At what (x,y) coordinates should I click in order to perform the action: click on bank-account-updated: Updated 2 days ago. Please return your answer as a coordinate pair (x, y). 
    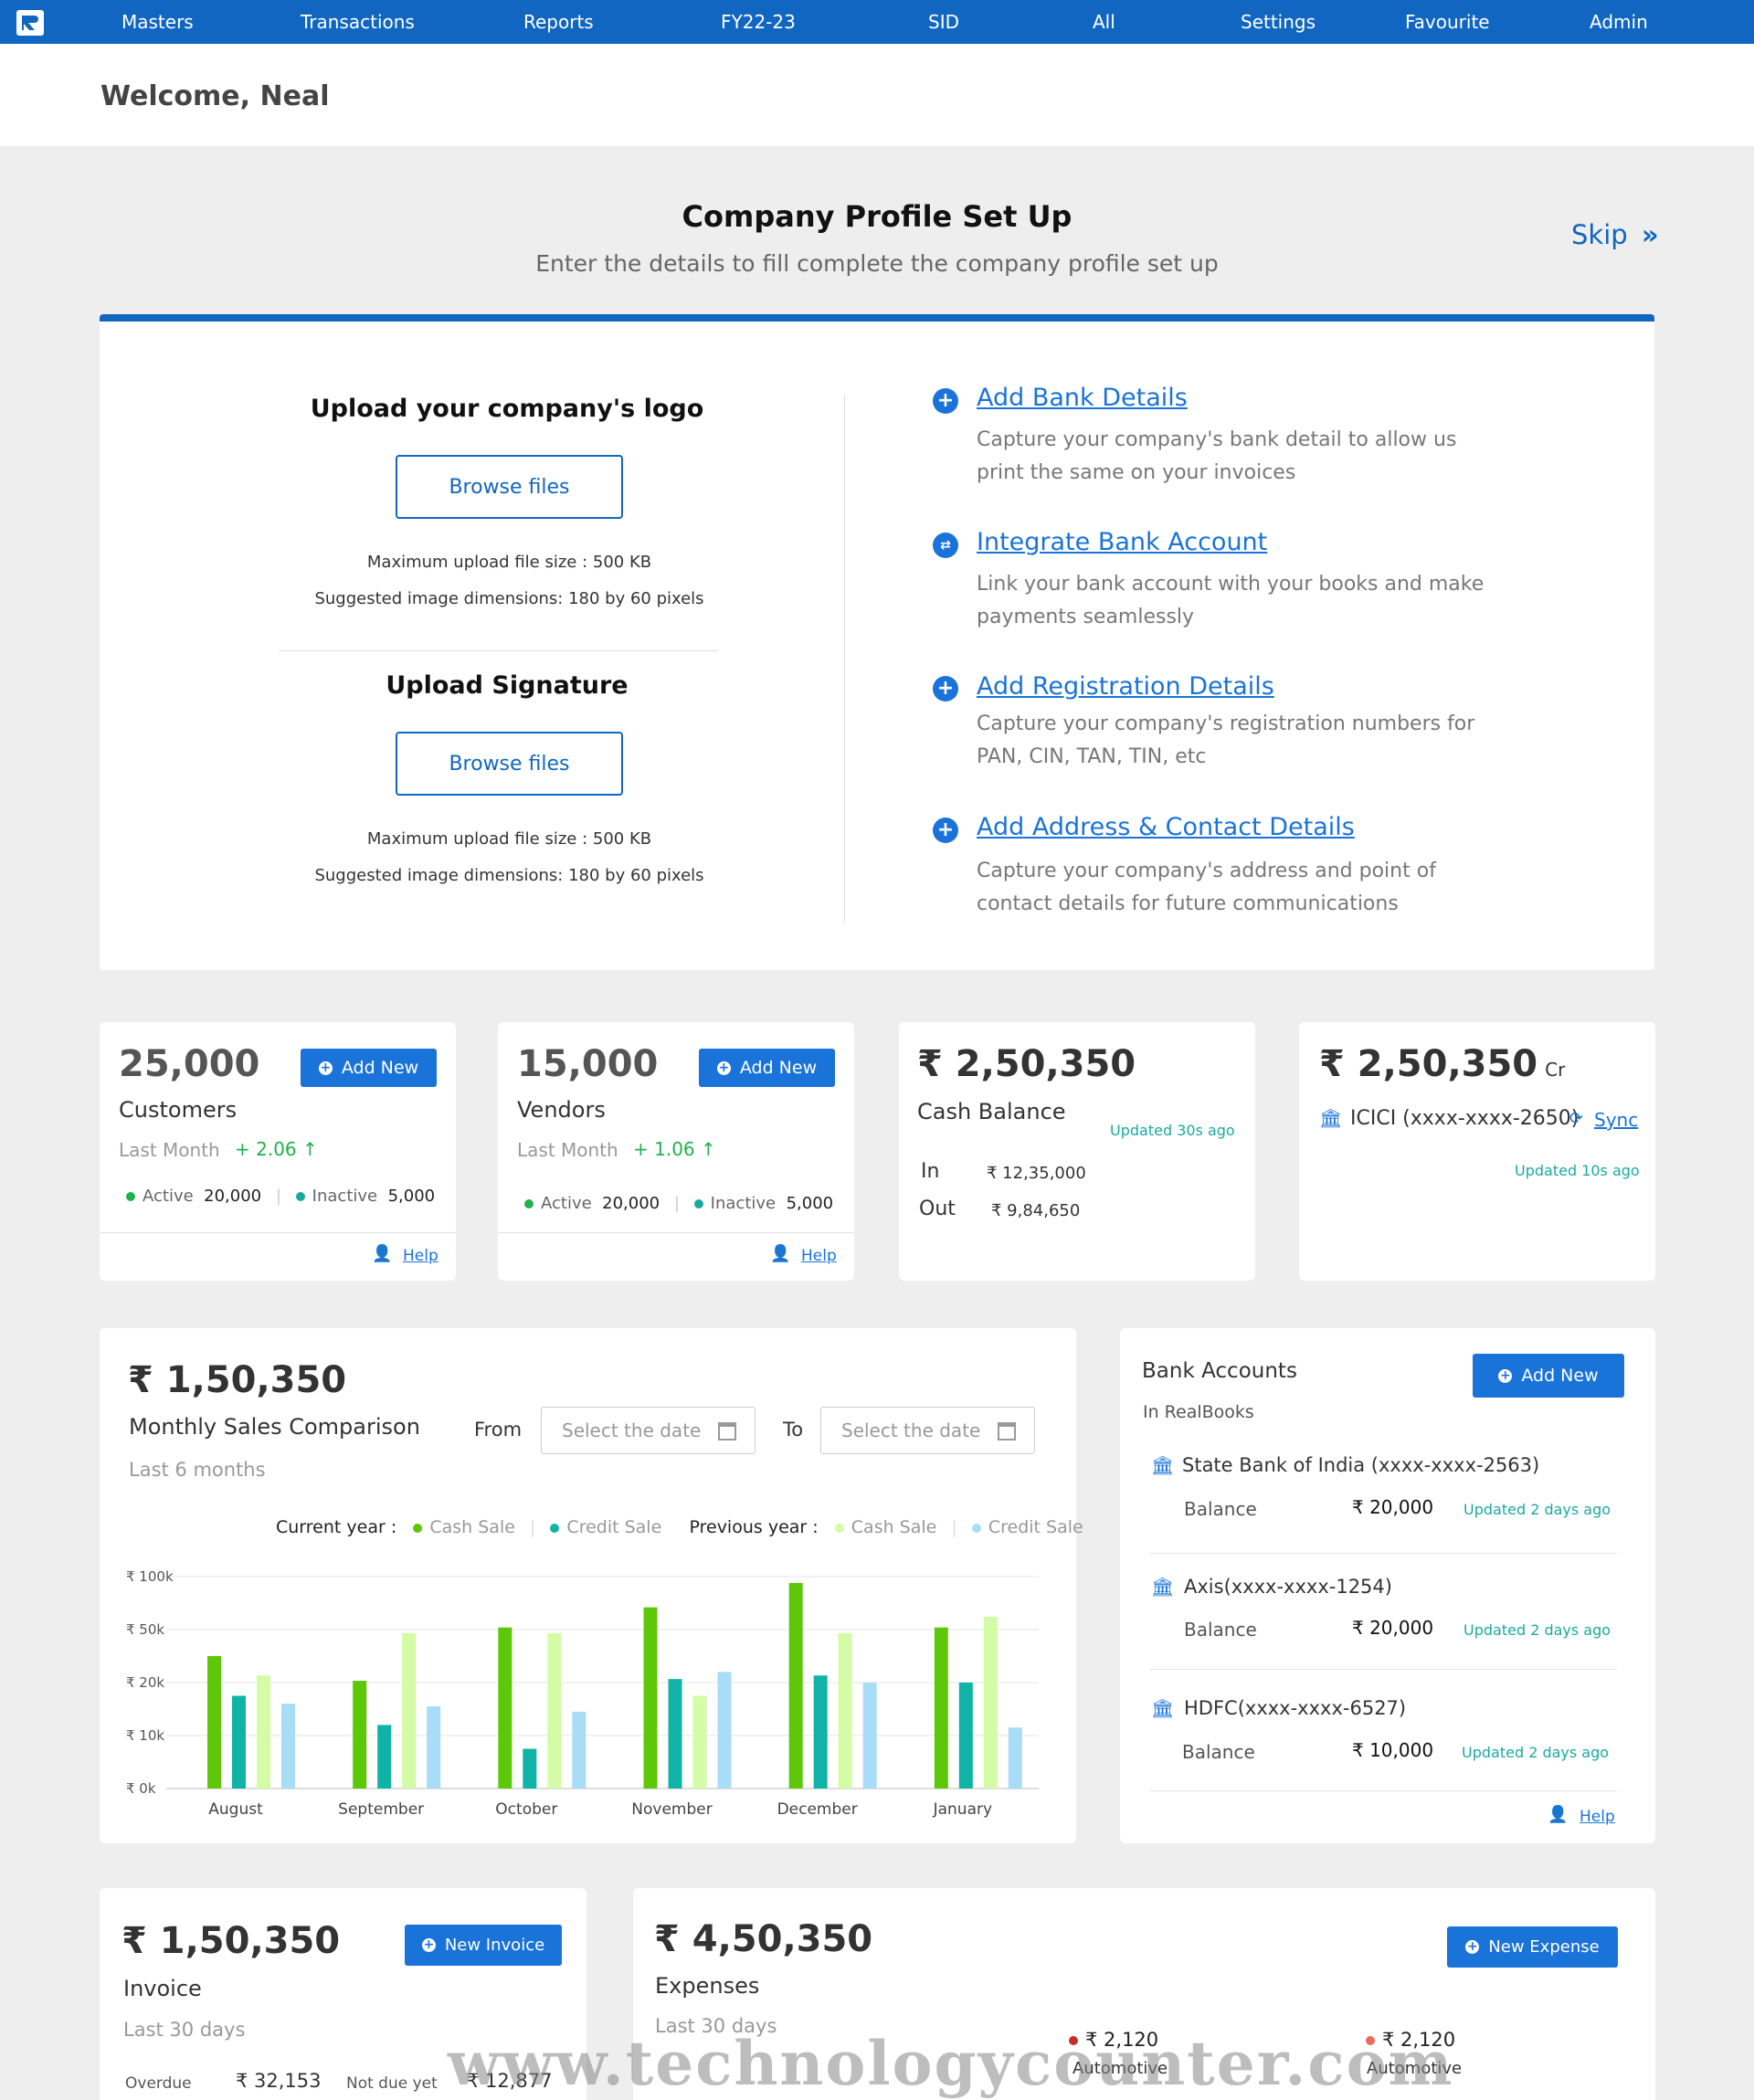
    Looking at the image, I should click on (1537, 1509).